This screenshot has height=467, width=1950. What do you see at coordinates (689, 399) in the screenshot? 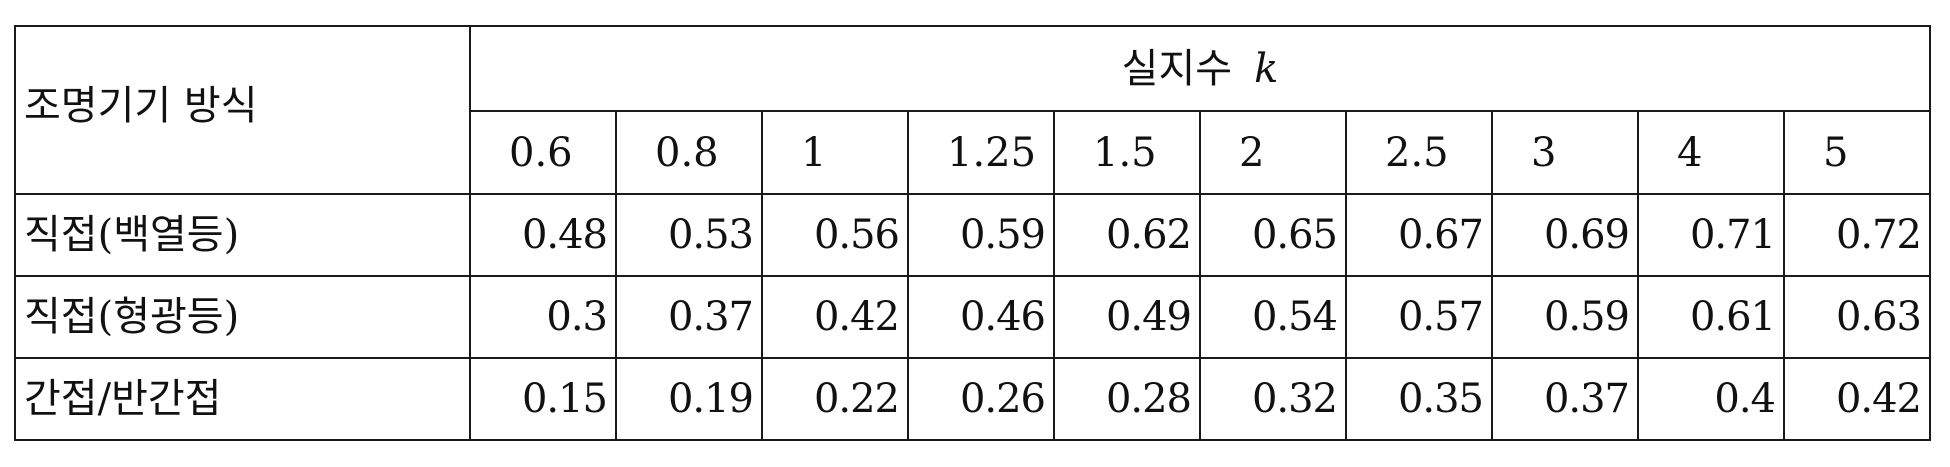
I see `table-cell: 0.19` at bounding box center [689, 399].